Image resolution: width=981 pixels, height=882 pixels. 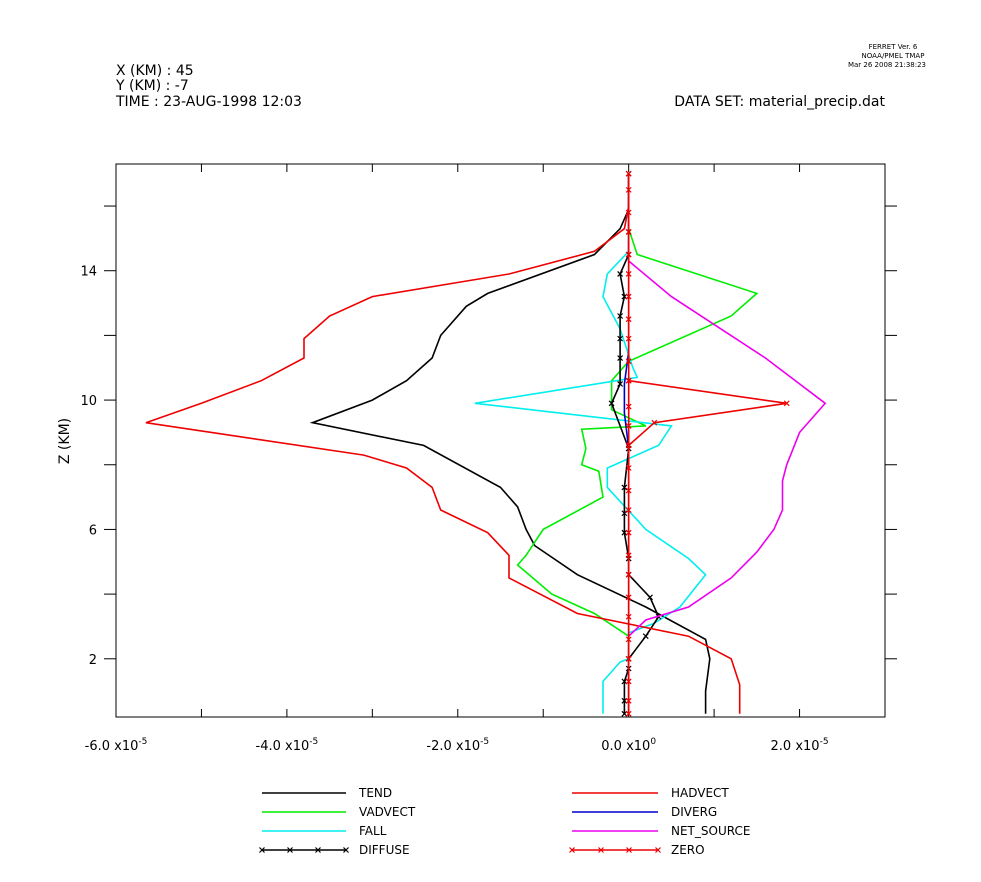 I want to click on series-line-net_source, so click(x=727, y=443).